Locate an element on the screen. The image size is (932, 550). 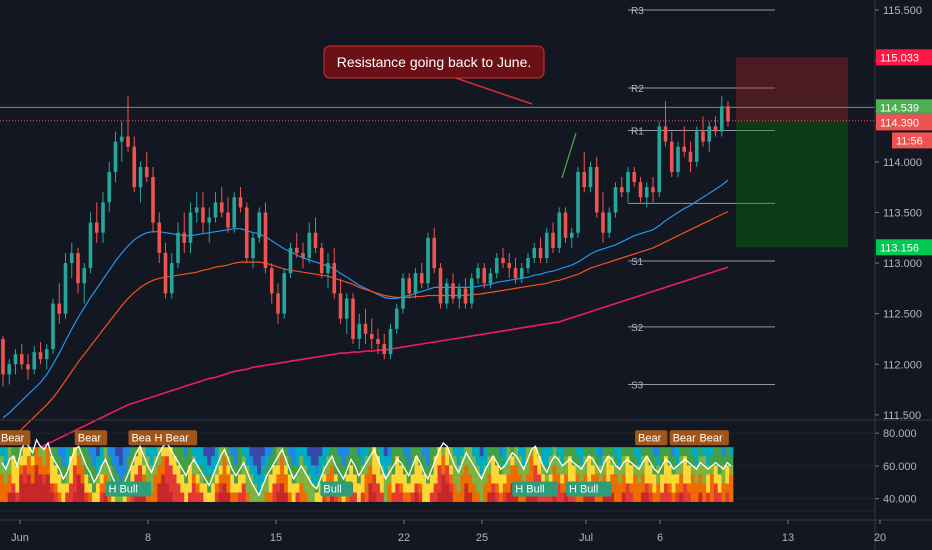
price-tick-label: 111.500 is located at coordinates (902, 416).